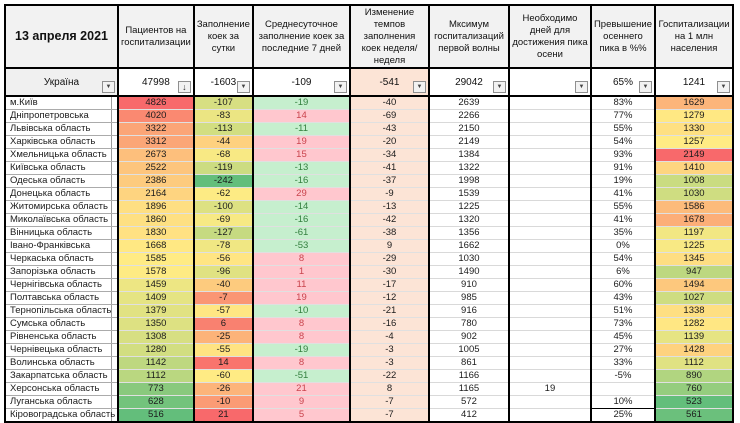  Describe the element at coordinates (61, 83) in the screenshot. I see `cell-ukraine-name: Україна ▼` at that location.